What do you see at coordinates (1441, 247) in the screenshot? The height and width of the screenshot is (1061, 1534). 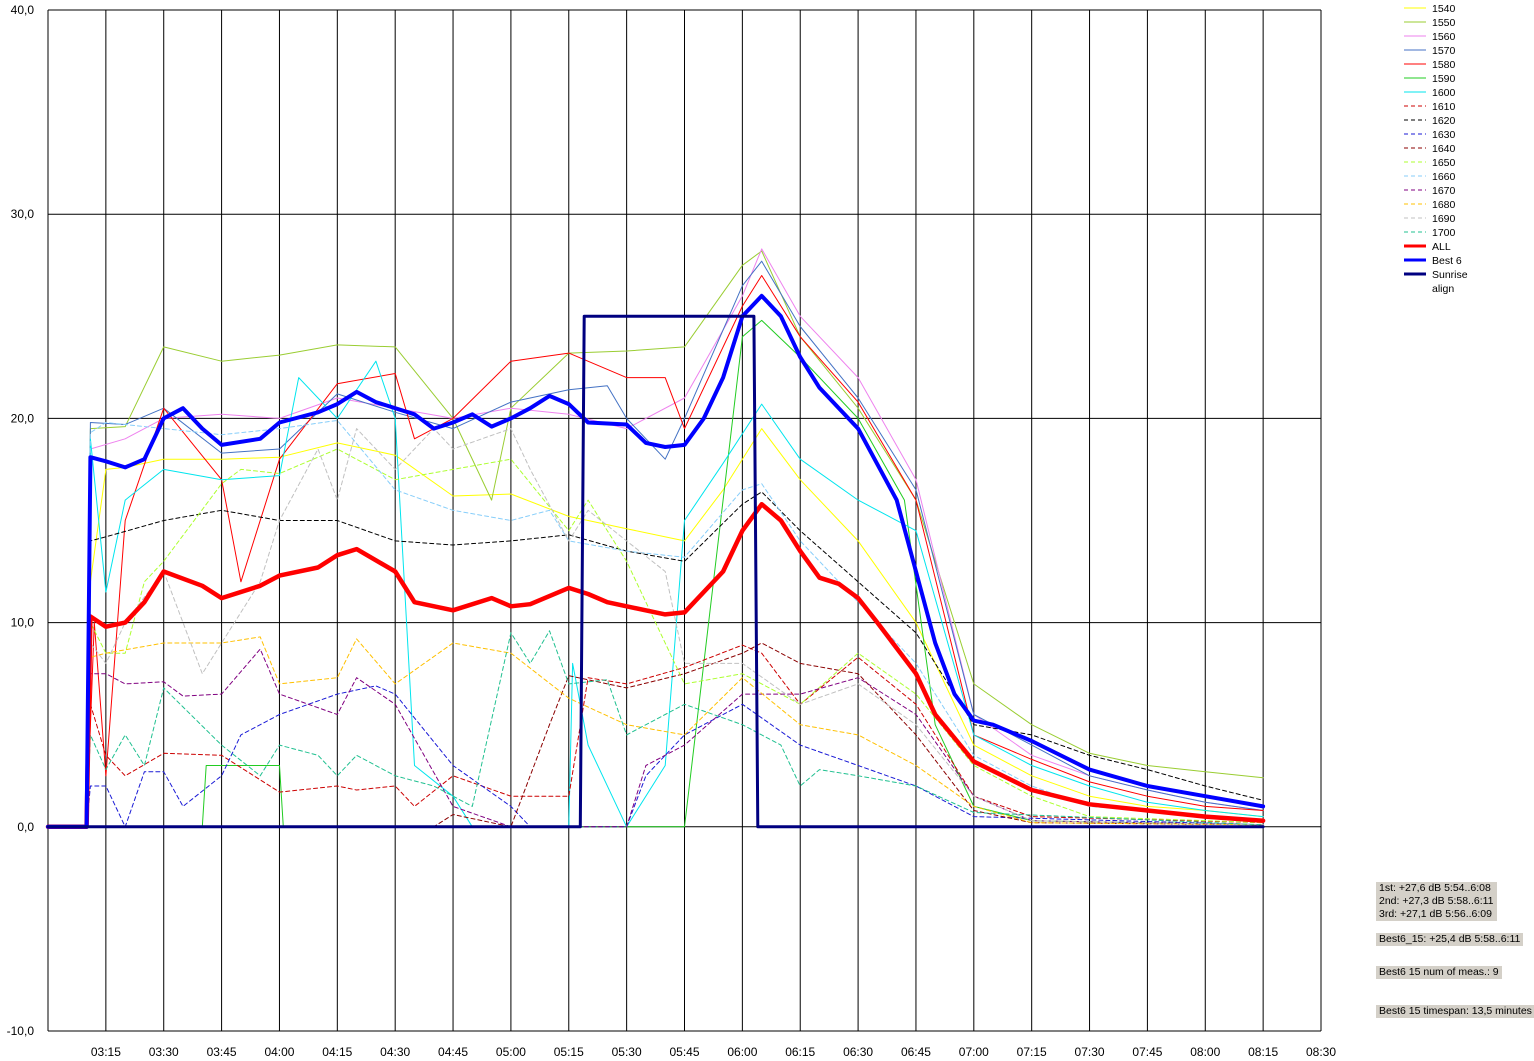 I see `legend-label: ALL` at bounding box center [1441, 247].